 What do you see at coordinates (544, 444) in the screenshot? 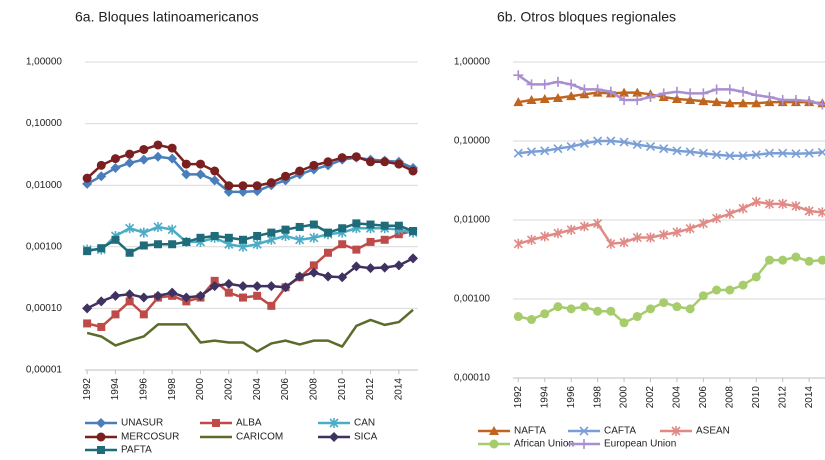
I see `legend-label: African Union` at bounding box center [544, 444].